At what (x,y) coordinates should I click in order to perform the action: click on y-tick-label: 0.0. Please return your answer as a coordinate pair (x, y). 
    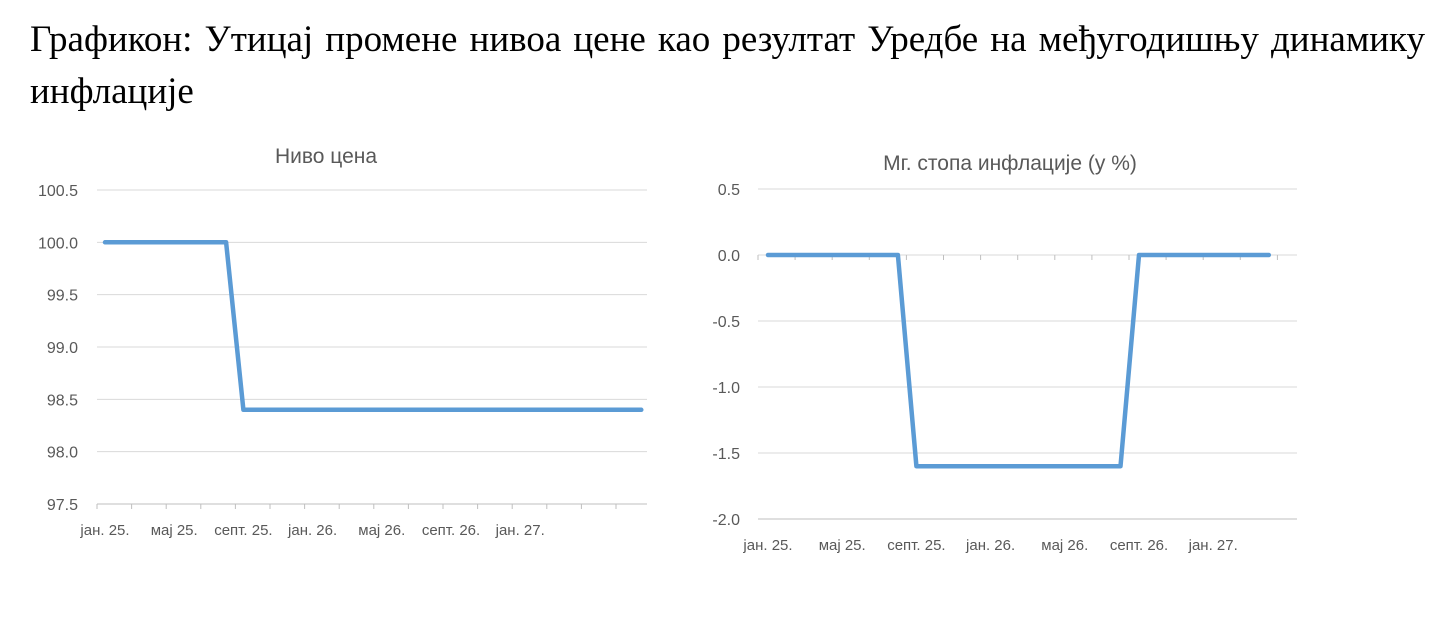
    Looking at the image, I should click on (729, 256).